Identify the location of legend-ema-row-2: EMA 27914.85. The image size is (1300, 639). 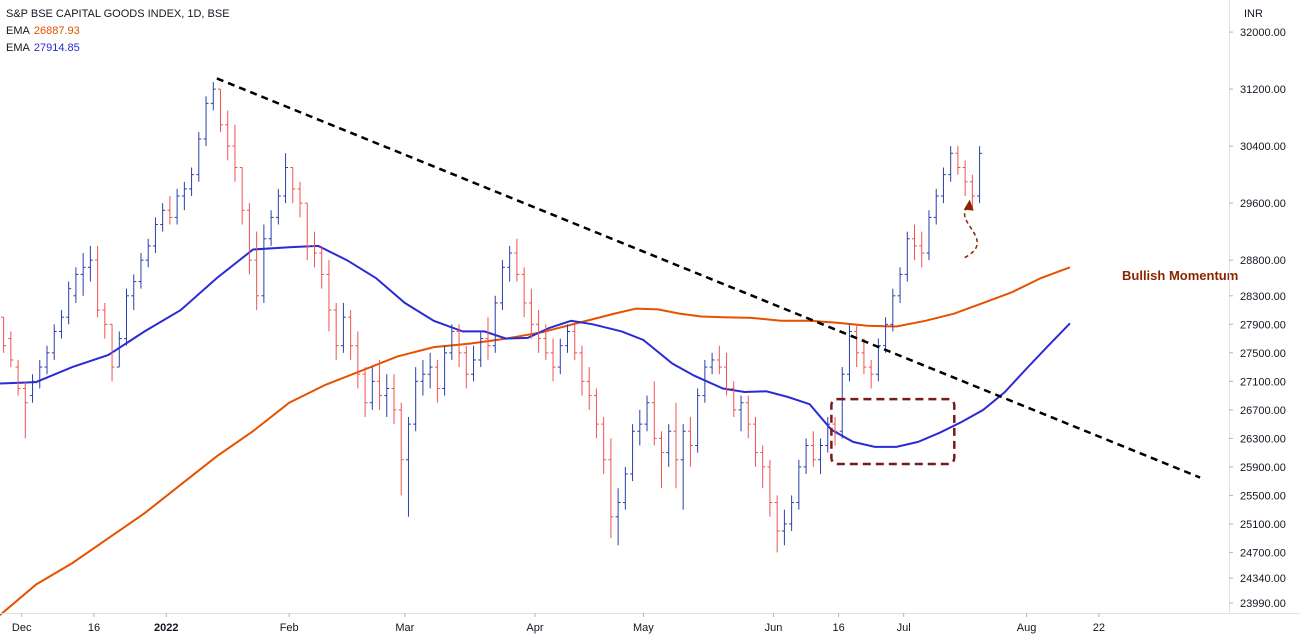
(118, 48).